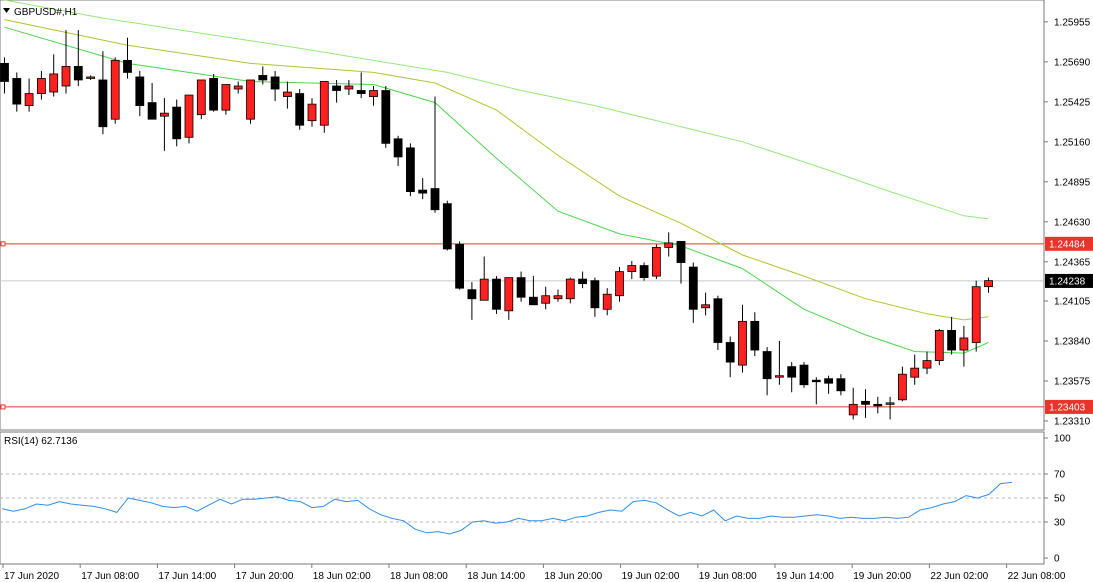 The height and width of the screenshot is (582, 1093). I want to click on time-tick-label: 17 Jun 2020, so click(31, 576).